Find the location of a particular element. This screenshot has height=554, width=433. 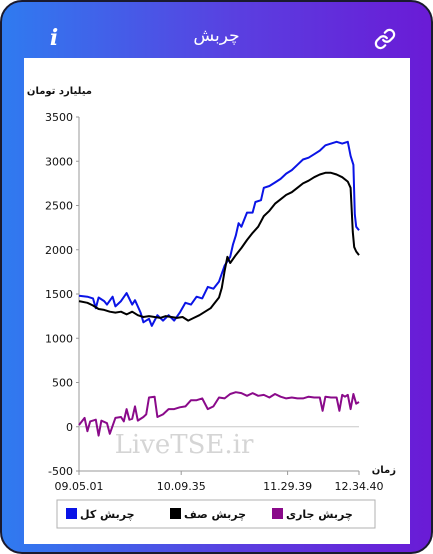

info-icon: i is located at coordinates (54, 38).